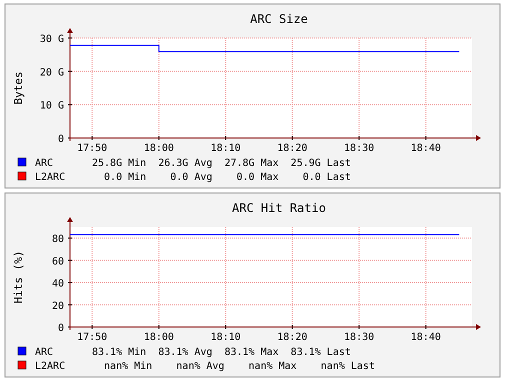 This screenshot has height=379, width=508. I want to click on y-tick-label: 60, so click(58, 262).